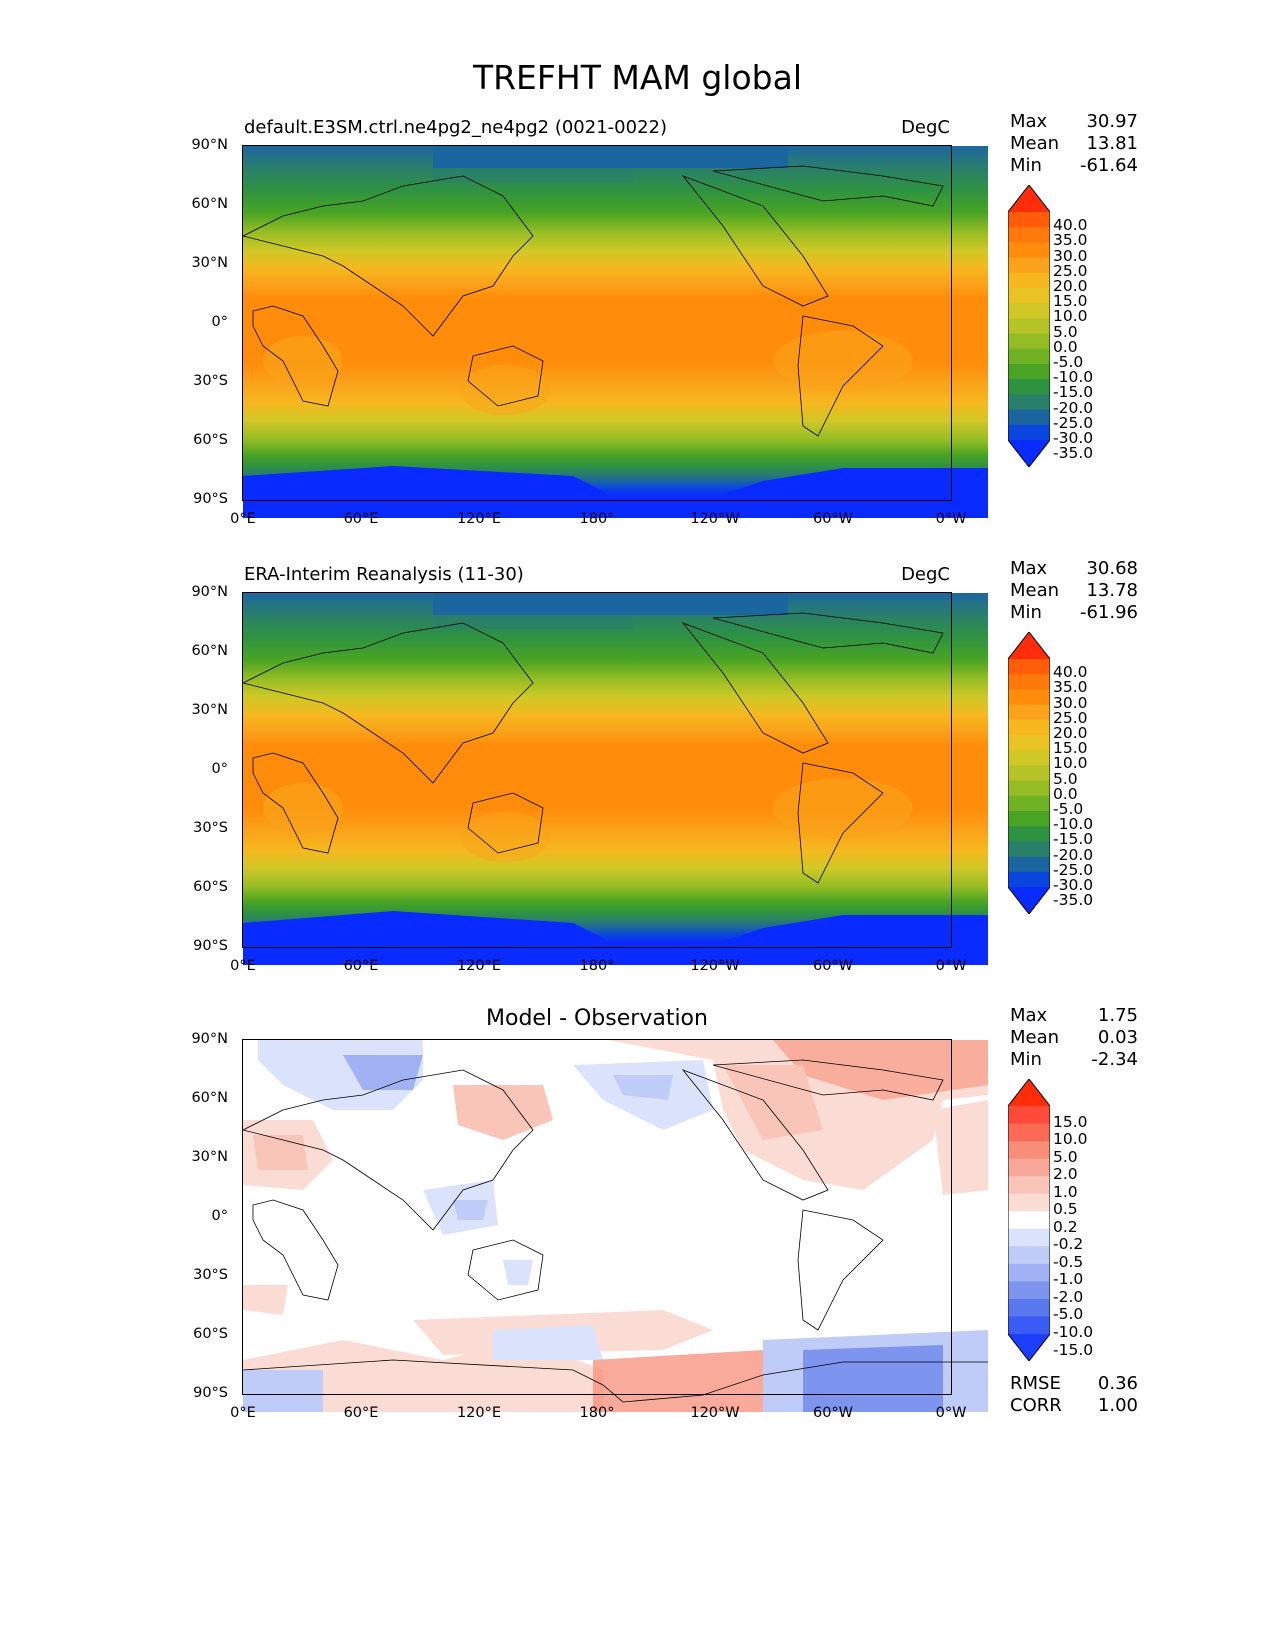 The image size is (1275, 1650). Describe the element at coordinates (1029, 198) in the screenshot. I see `colorbar-extend-max` at that location.